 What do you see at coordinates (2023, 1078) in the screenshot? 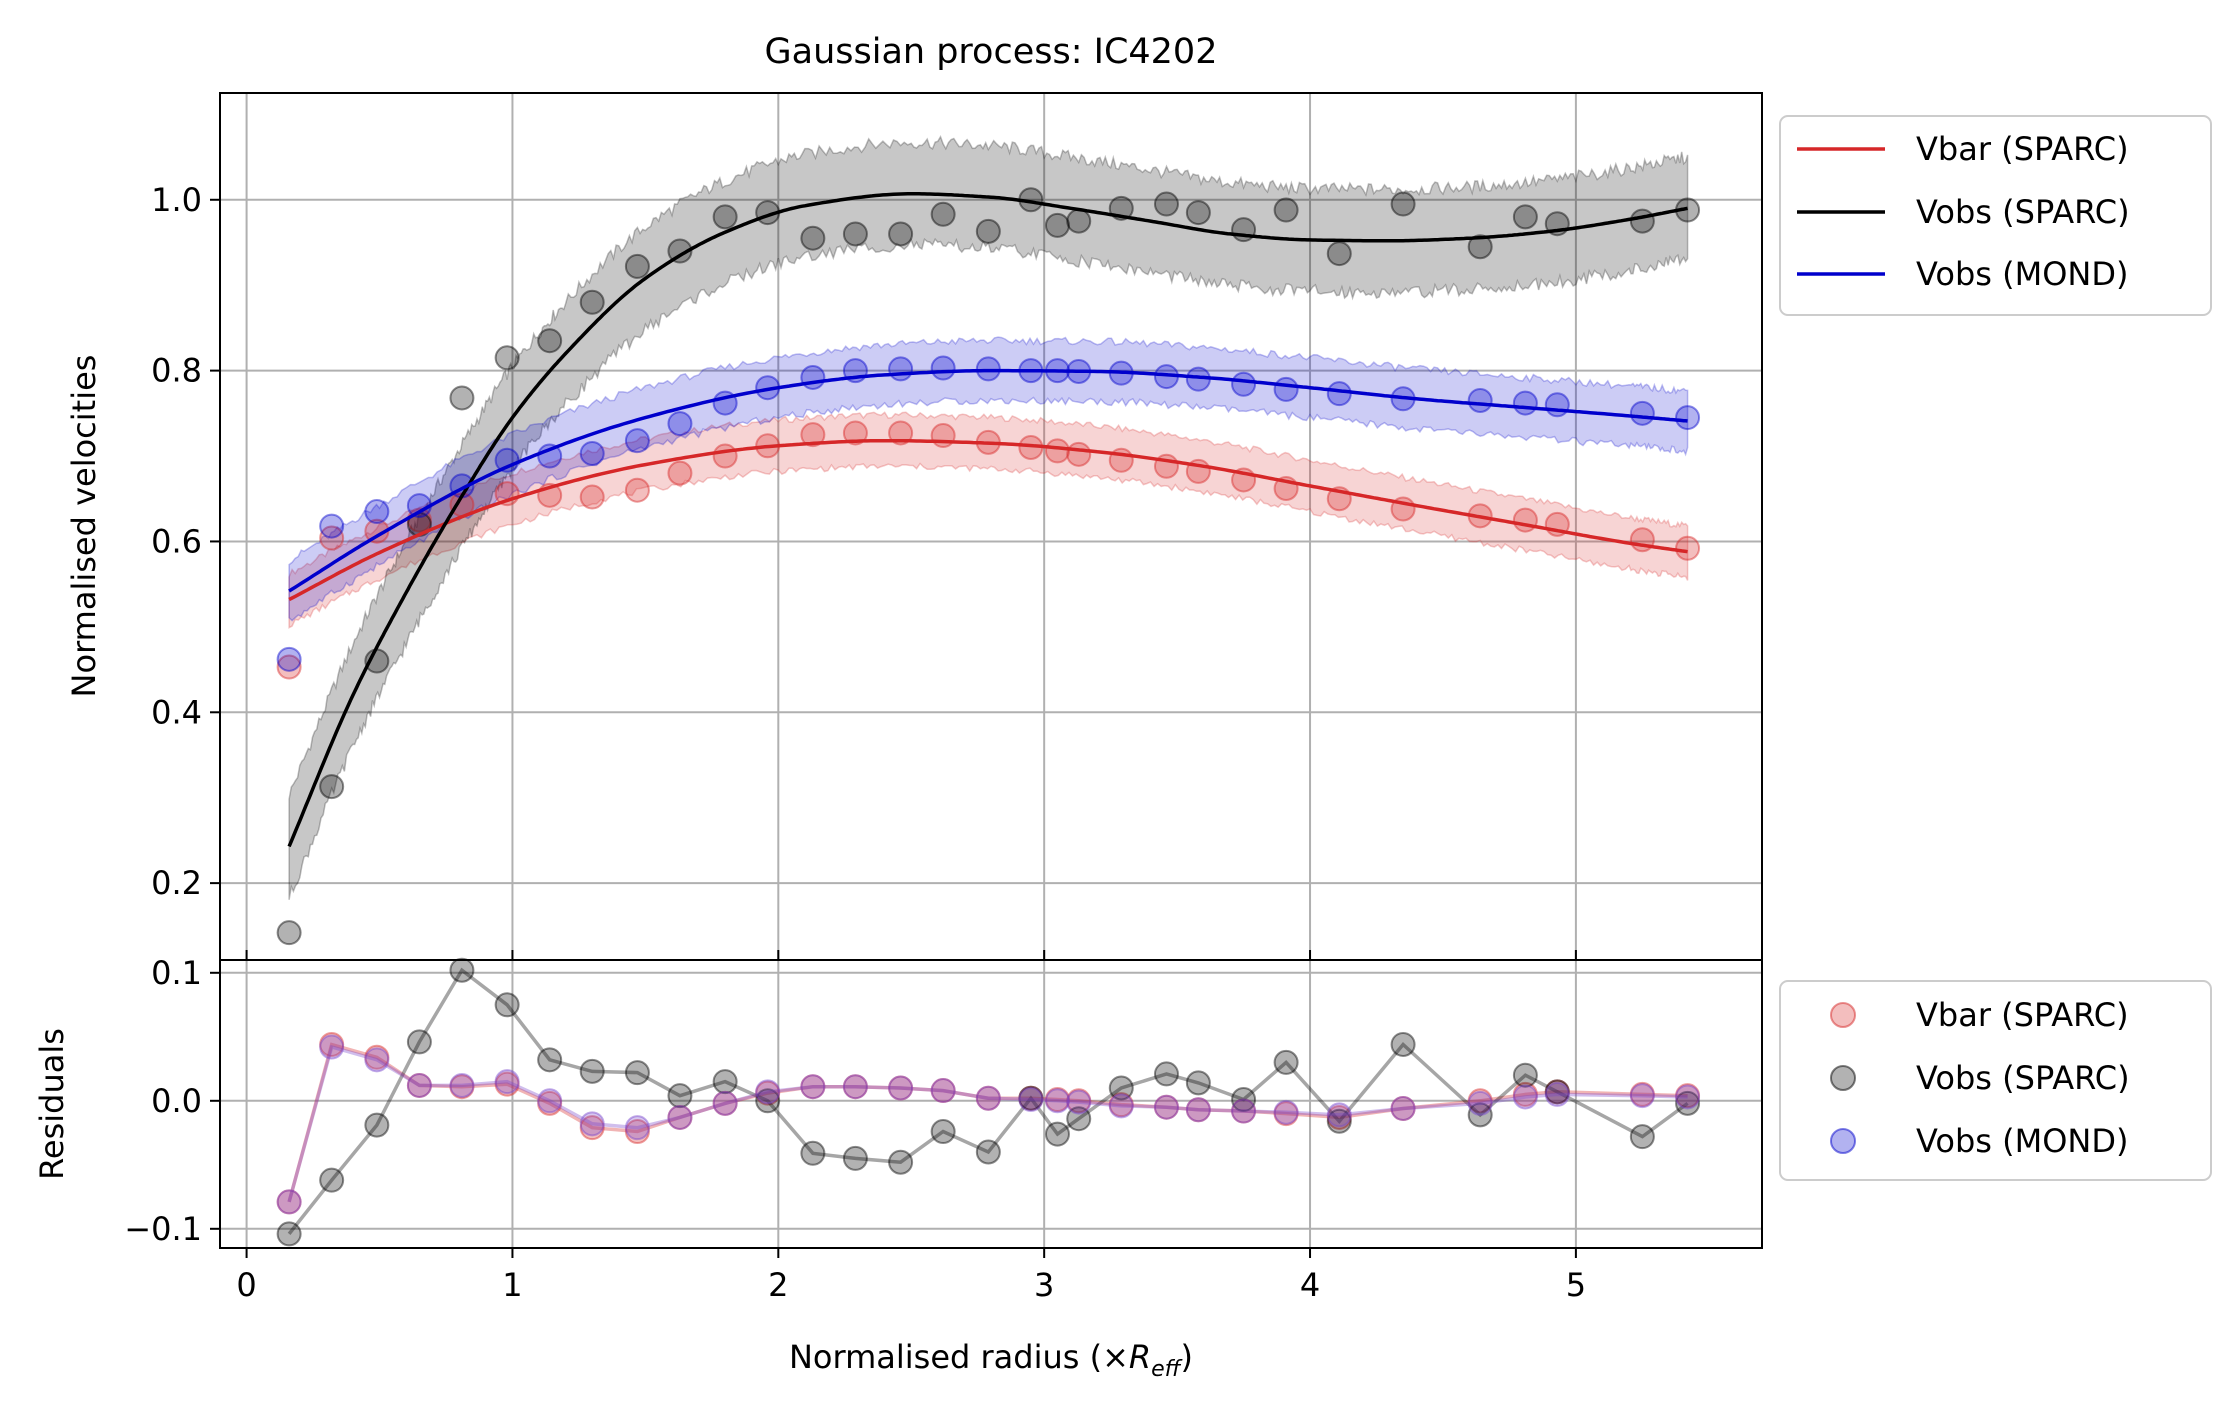
I see `legend-marker-label-vobs: Vobs (SPARC)` at bounding box center [2023, 1078].